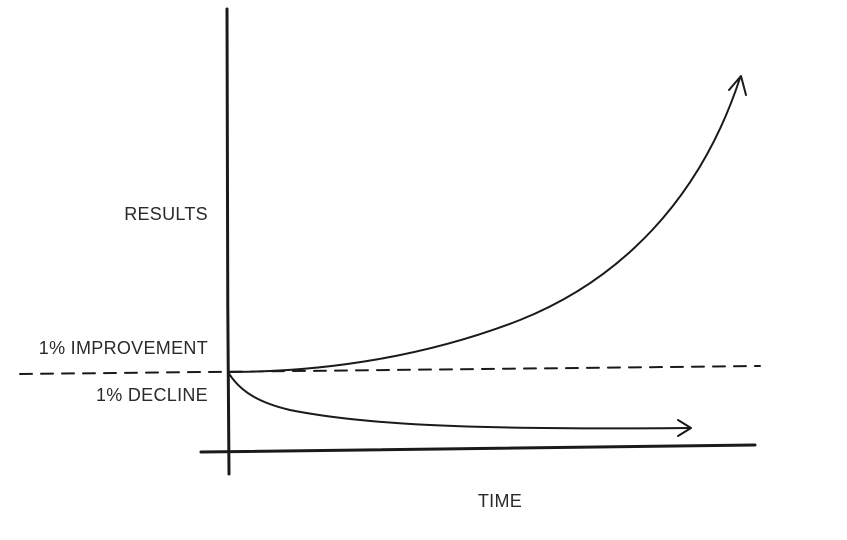 Image resolution: width=847 pixels, height=540 pixels. Describe the element at coordinates (684, 428) in the screenshot. I see `decline-arrowhead` at that location.